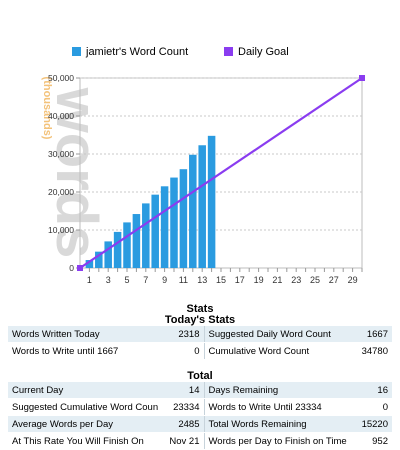  What do you see at coordinates (240, 280) in the screenshot?
I see `x-tick-label: 17` at bounding box center [240, 280].